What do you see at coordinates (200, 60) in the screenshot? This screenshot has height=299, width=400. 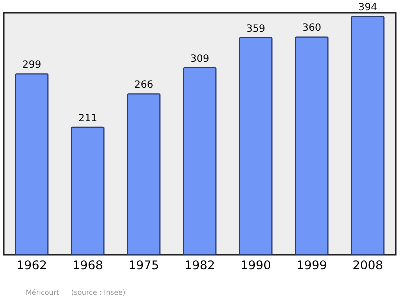 I see `data-label: 309` at bounding box center [200, 60].